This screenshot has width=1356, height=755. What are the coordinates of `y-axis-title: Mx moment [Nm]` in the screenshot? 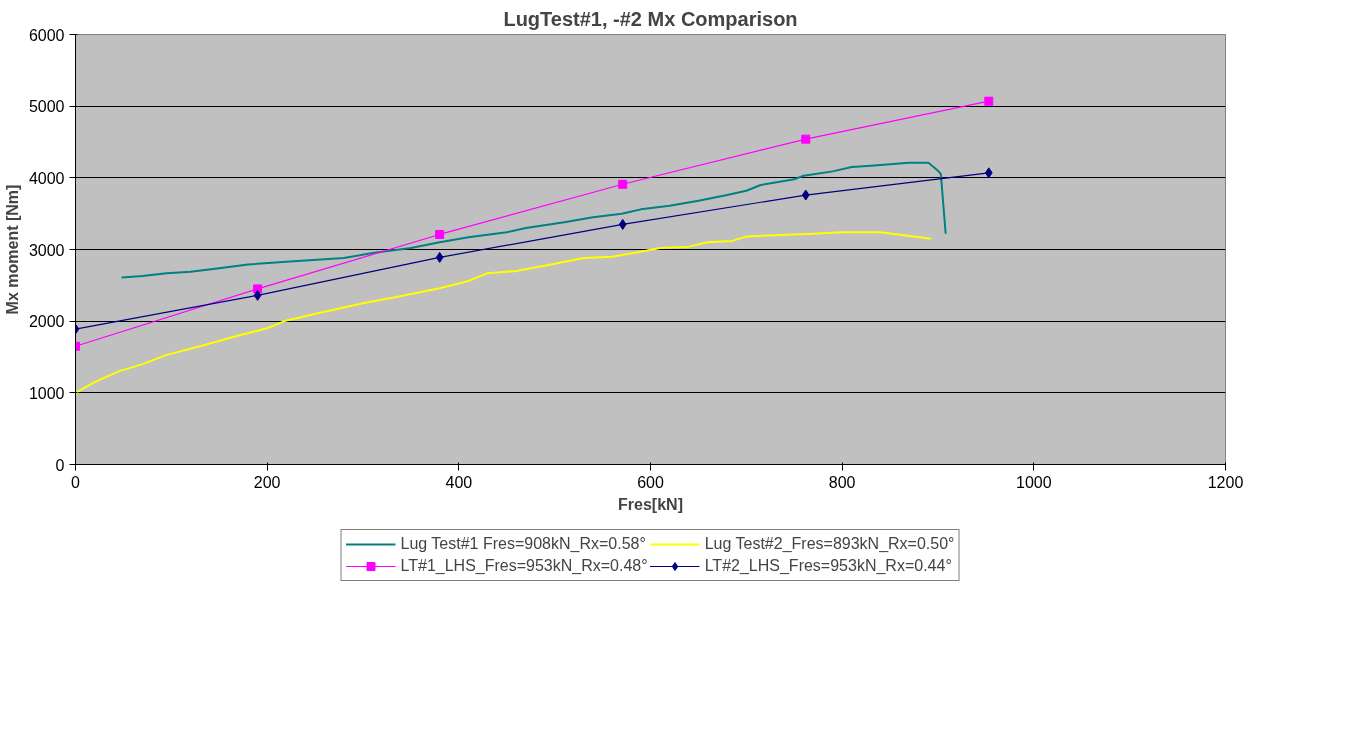 It's located at (12, 249).